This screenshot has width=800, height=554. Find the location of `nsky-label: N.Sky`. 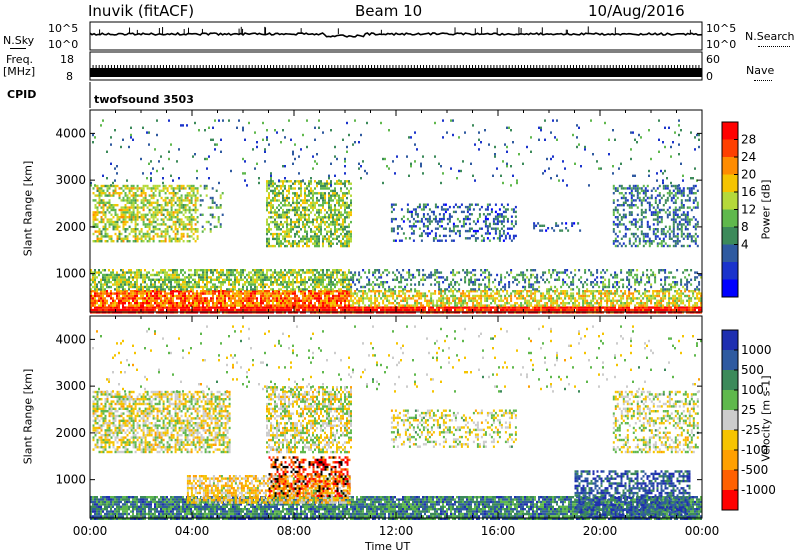

nsky-label: N.Sky is located at coordinates (19, 40).